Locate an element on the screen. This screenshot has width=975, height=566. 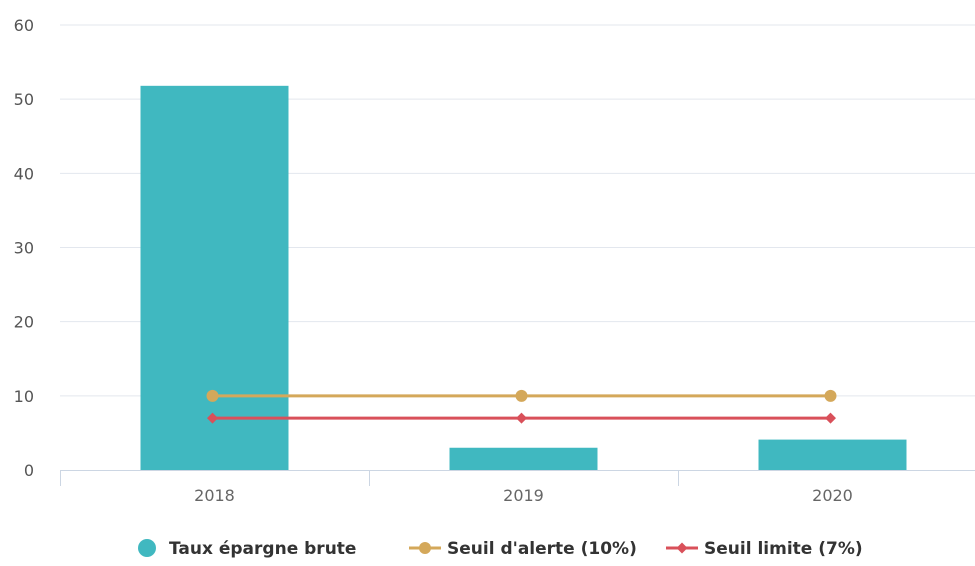
y-tick-label: 60 is located at coordinates (24, 25).